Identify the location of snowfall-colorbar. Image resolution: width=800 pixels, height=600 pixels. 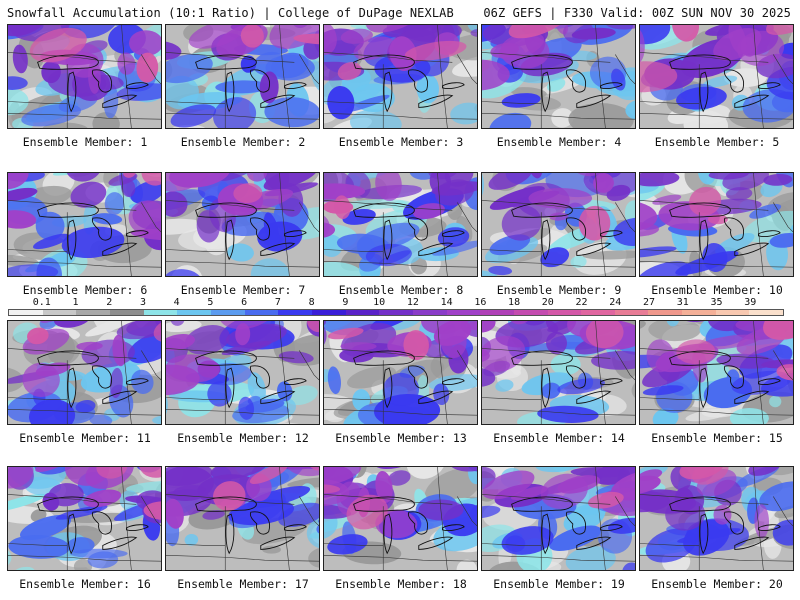
(396, 312).